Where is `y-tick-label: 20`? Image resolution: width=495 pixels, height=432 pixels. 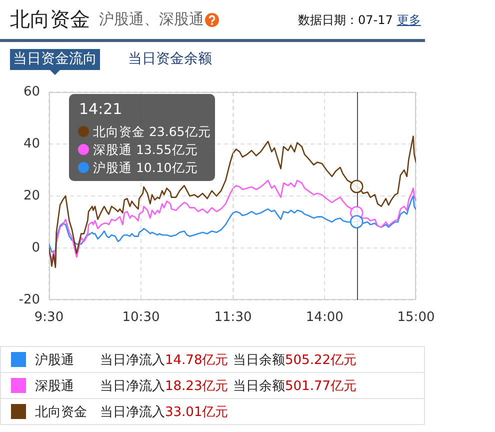
y-tick-label: 20 is located at coordinates (31, 196).